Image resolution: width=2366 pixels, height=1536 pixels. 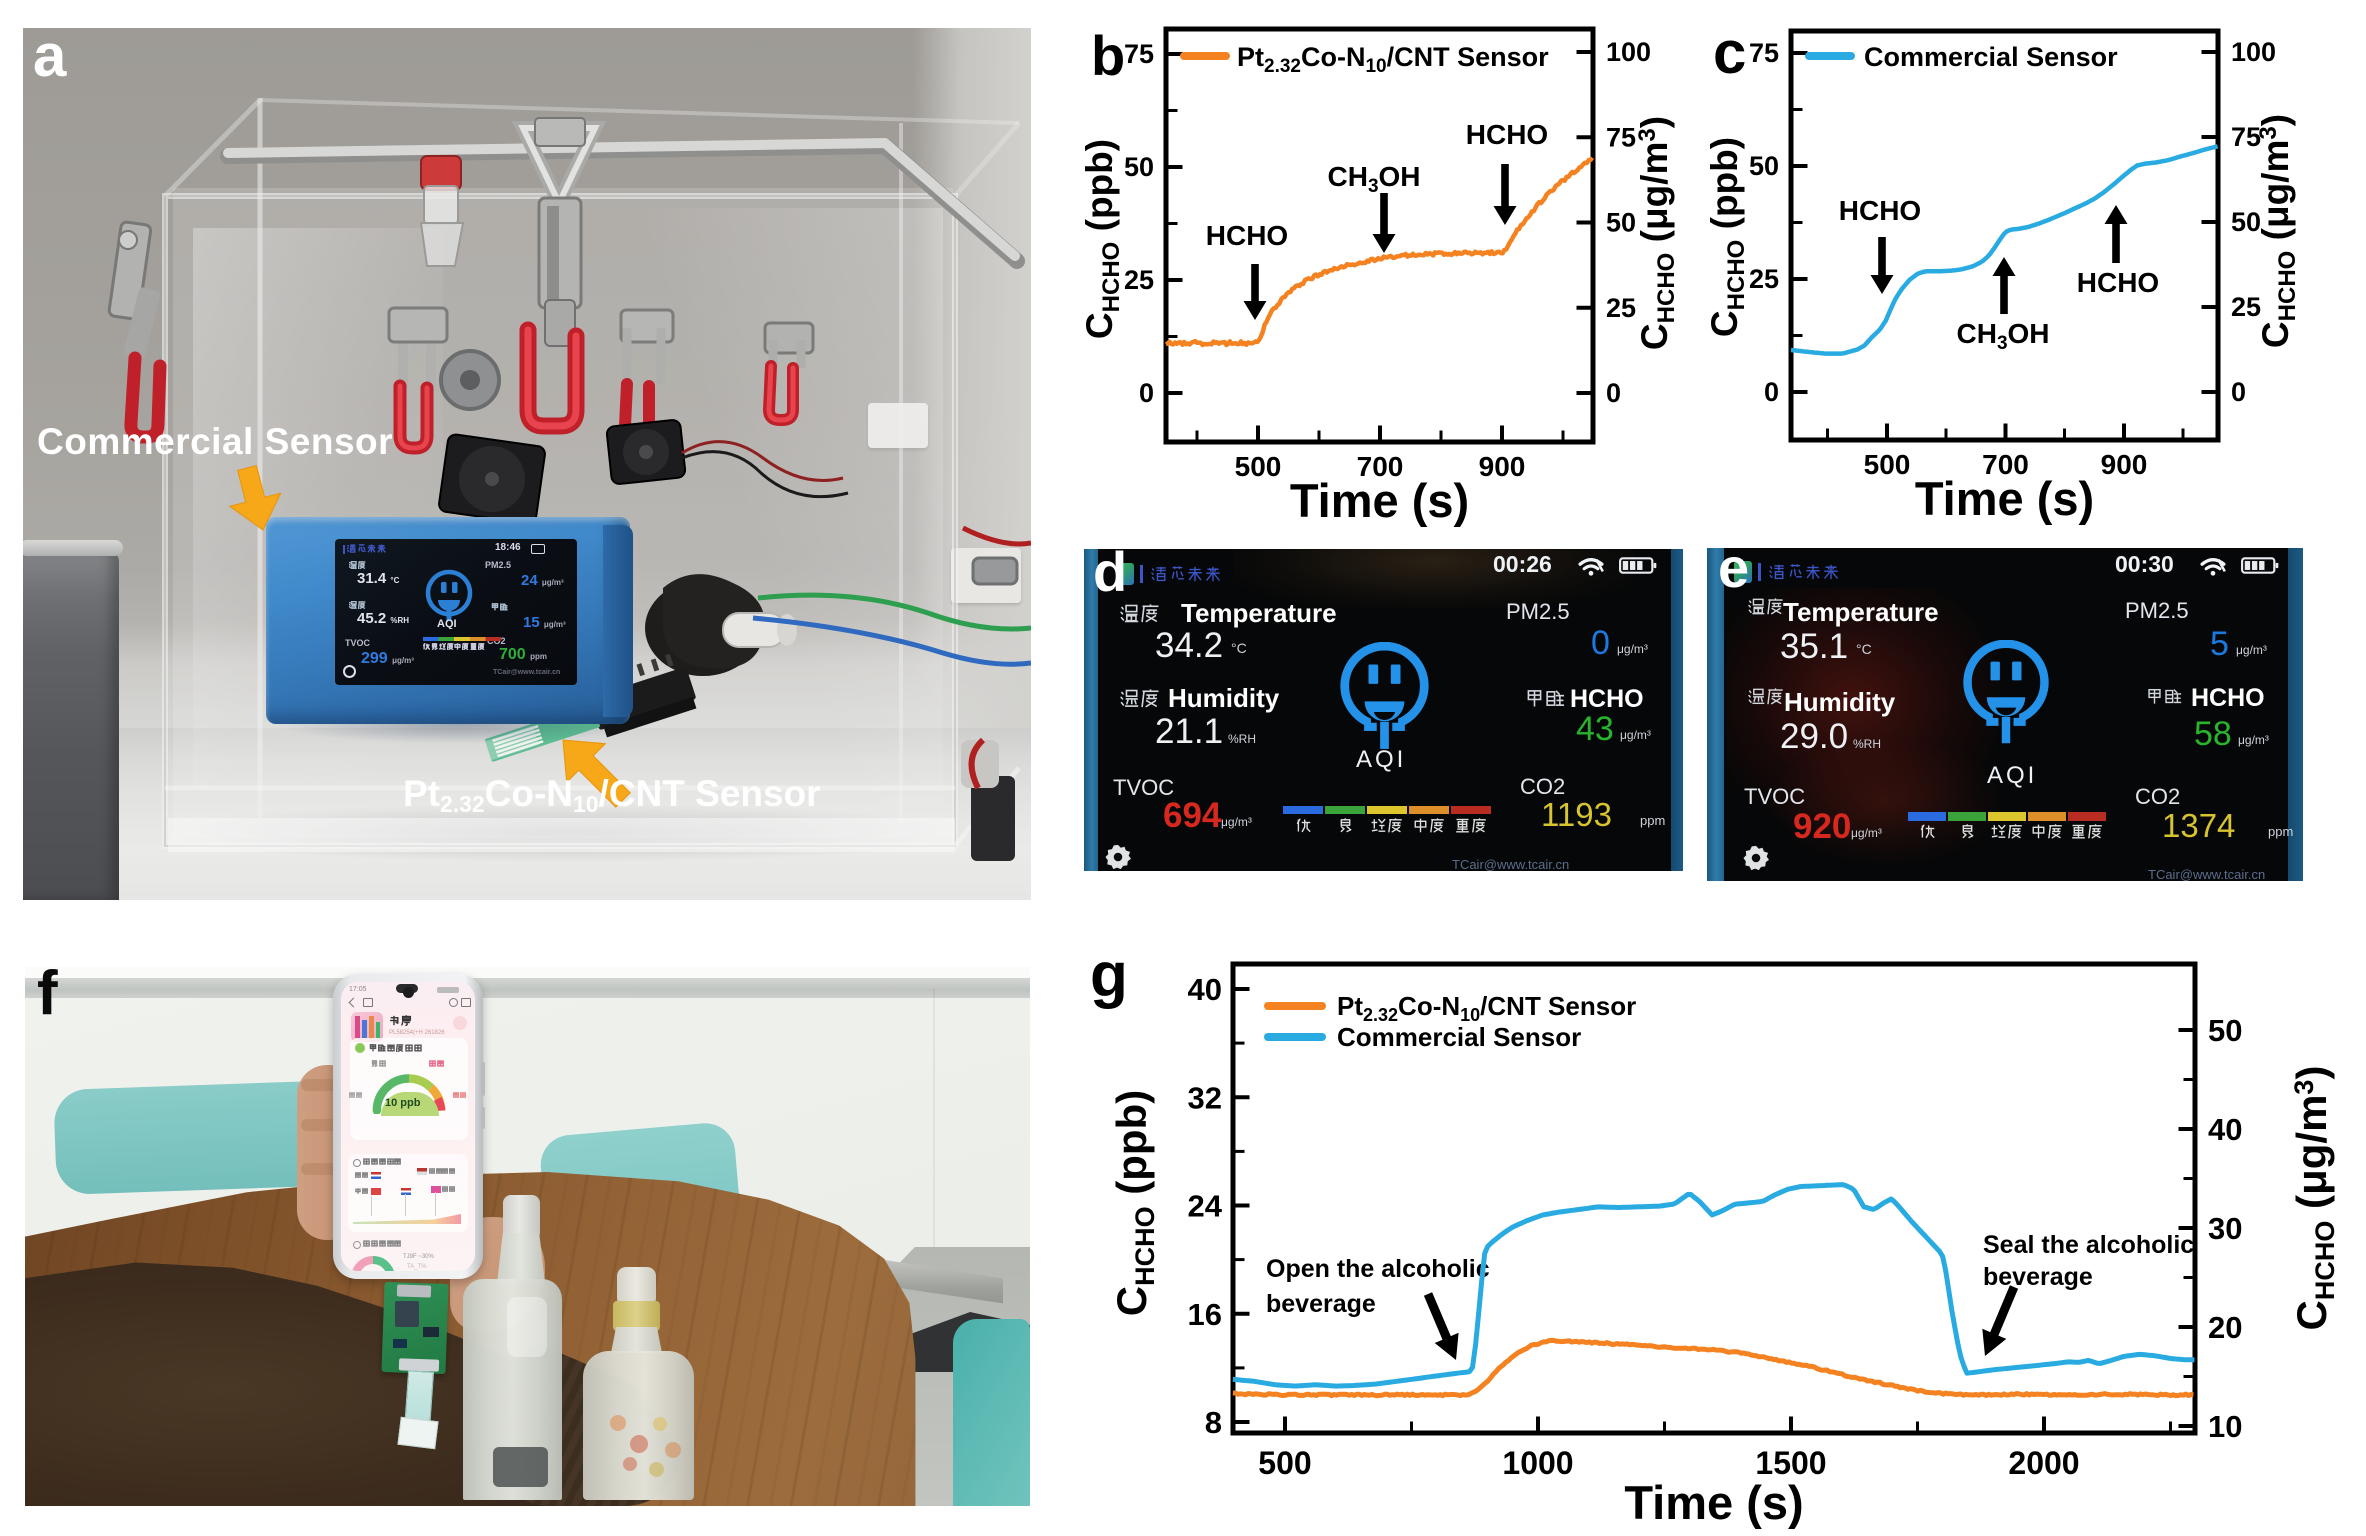 I want to click on svg-text: 30, so click(x=2225, y=1228).